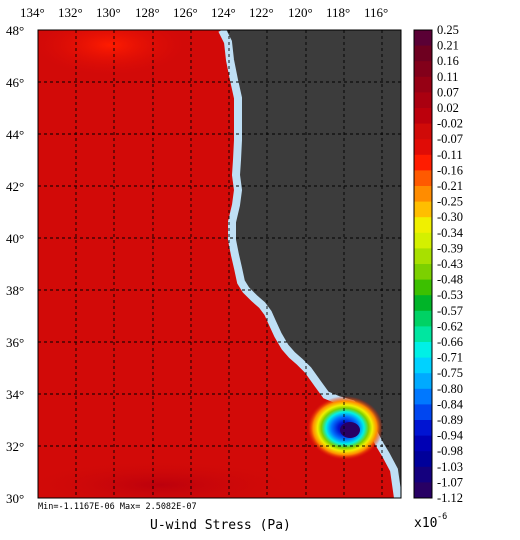  Describe the element at coordinates (32, 12) in the screenshot. I see `lon-tick: 134°` at that location.